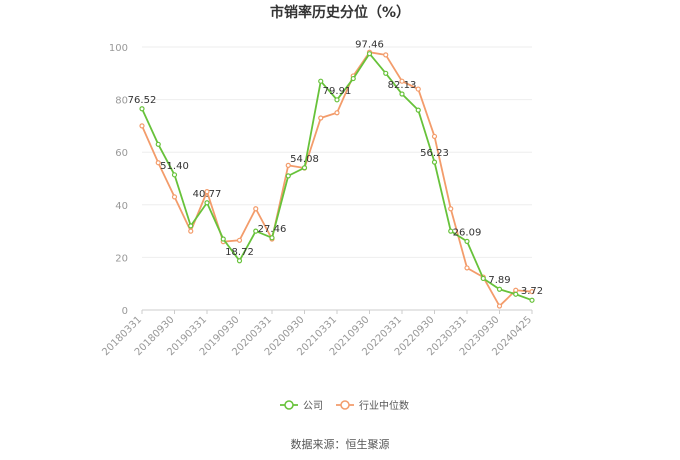  What do you see at coordinates (121, 258) in the screenshot?
I see `y-tick-label: 20` at bounding box center [121, 258].